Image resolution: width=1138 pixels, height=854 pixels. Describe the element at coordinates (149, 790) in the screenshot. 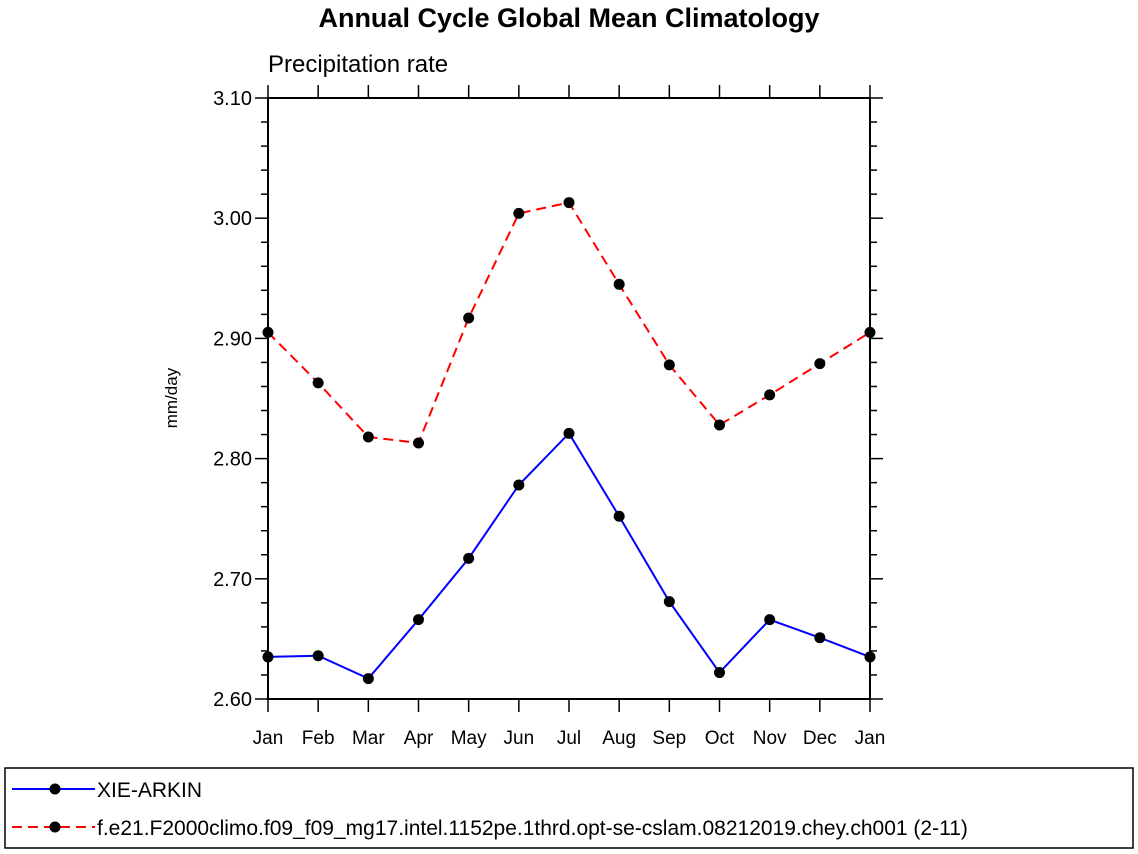

I see `legend-label-1: XIE-ARKIN` at that location.